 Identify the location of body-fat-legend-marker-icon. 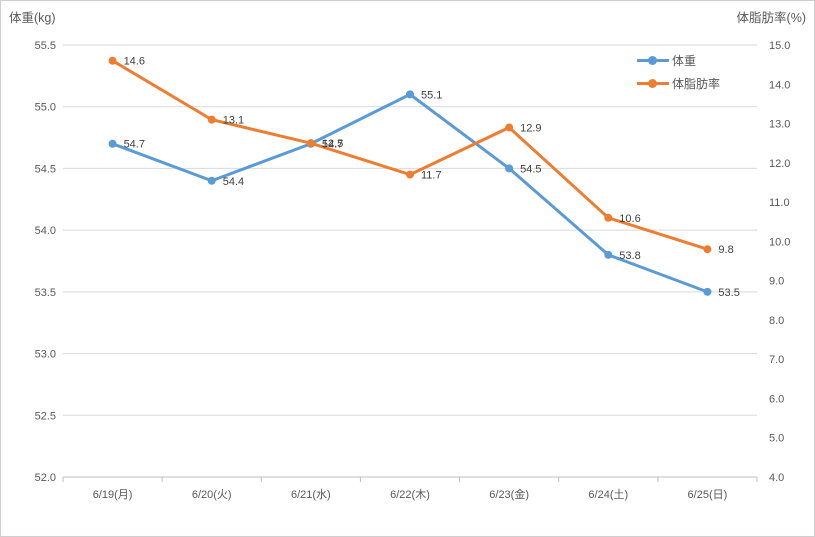
(653, 83).